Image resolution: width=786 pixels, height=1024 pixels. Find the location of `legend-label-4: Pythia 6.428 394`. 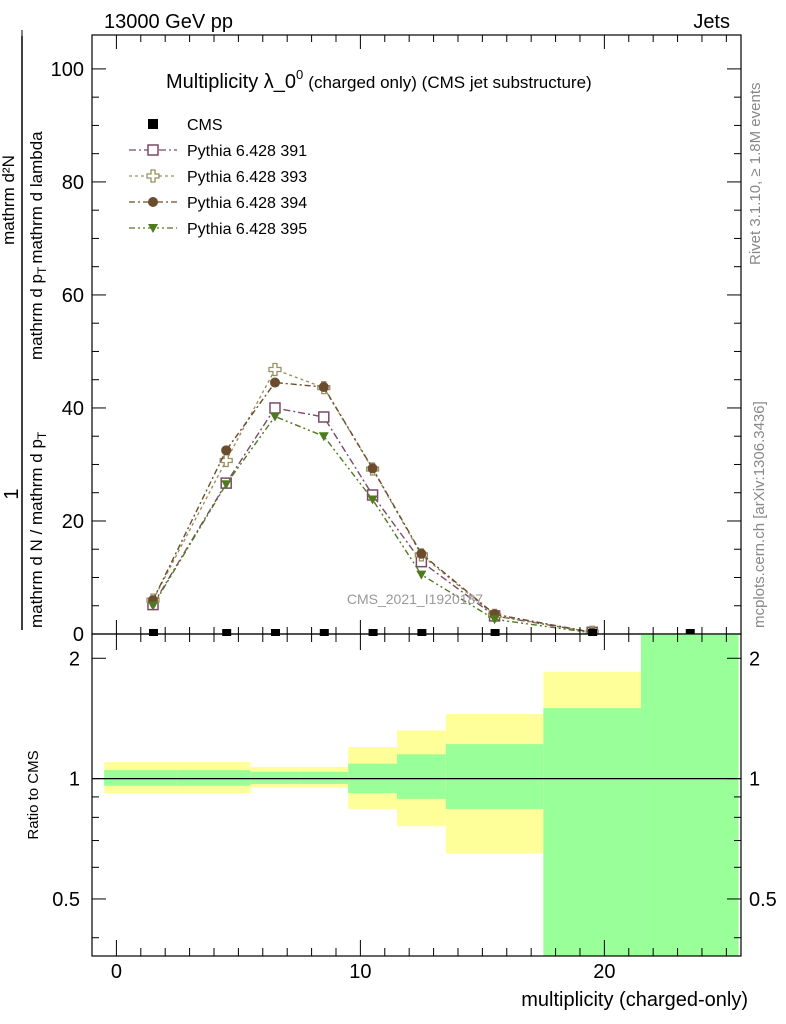

legend-label-4: Pythia 6.428 394 is located at coordinates (247, 203).